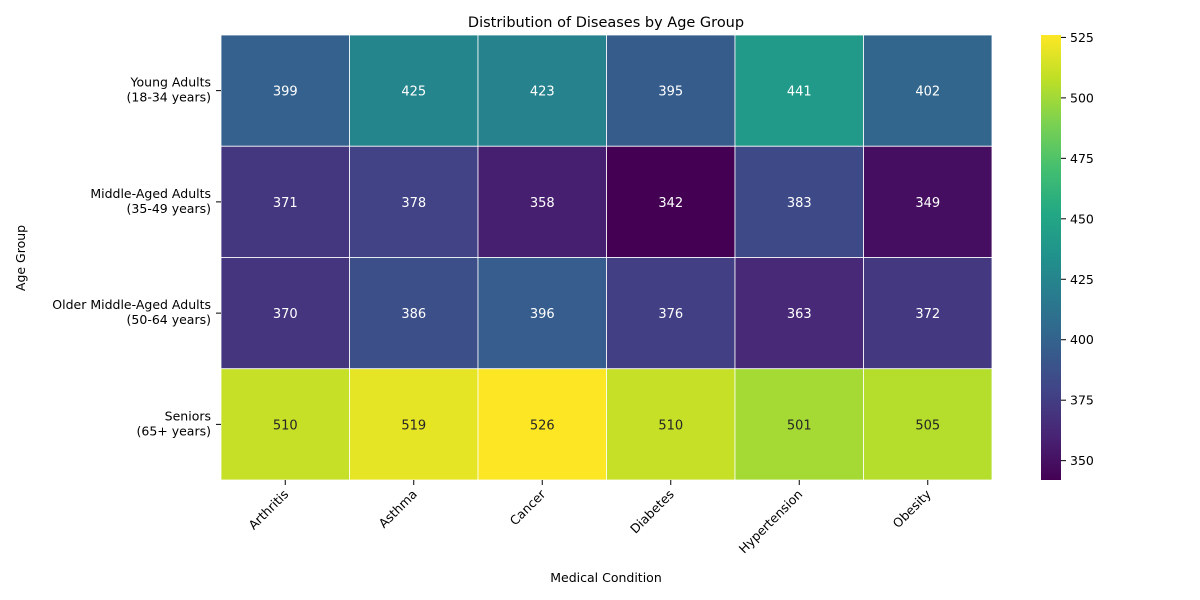  I want to click on cell-value-label: 395, so click(670, 92).